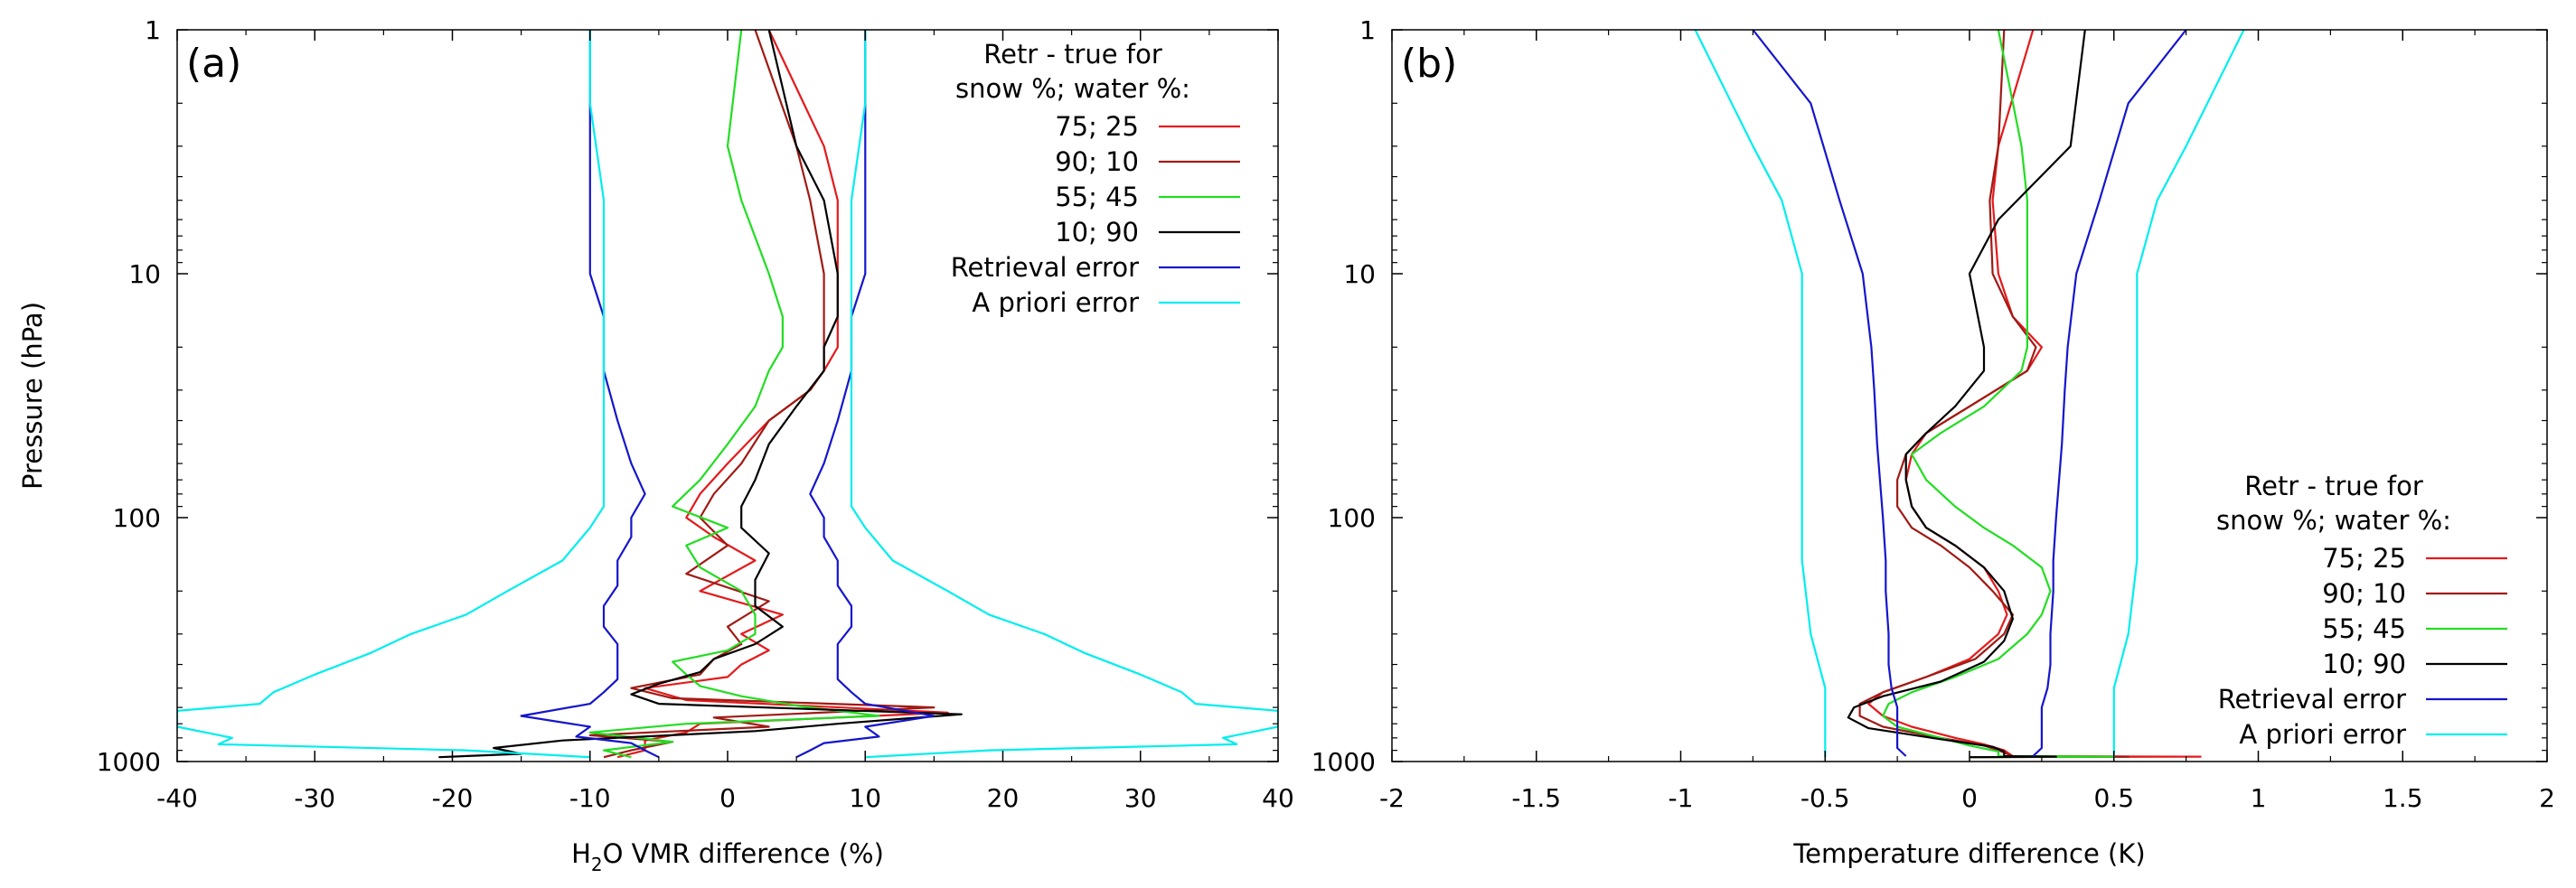  What do you see at coordinates (2403, 798) in the screenshot?
I see `x-tick-label: 1.5` at bounding box center [2403, 798].